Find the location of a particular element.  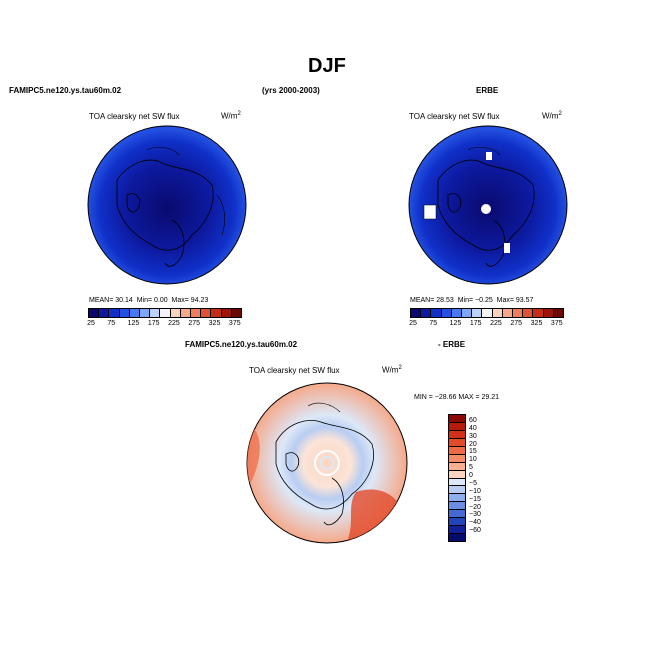

diff-polar-map is located at coordinates (327, 463).